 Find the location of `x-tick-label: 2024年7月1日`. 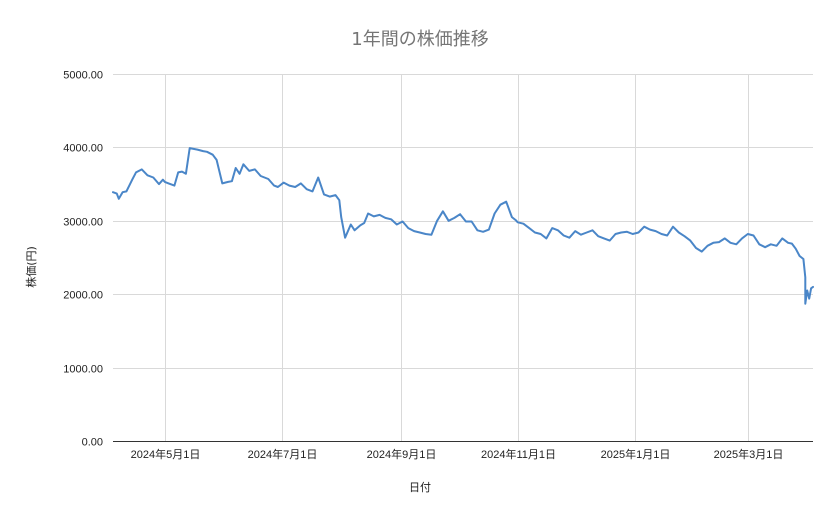

x-tick-label: 2024年7月1日 is located at coordinates (283, 454).